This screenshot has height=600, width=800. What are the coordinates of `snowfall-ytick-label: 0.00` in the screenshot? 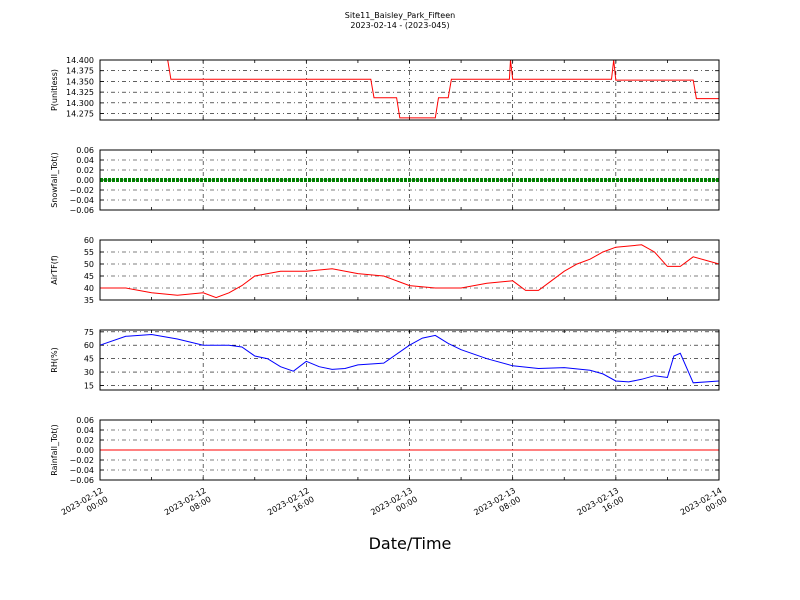 It's located at (85, 180).